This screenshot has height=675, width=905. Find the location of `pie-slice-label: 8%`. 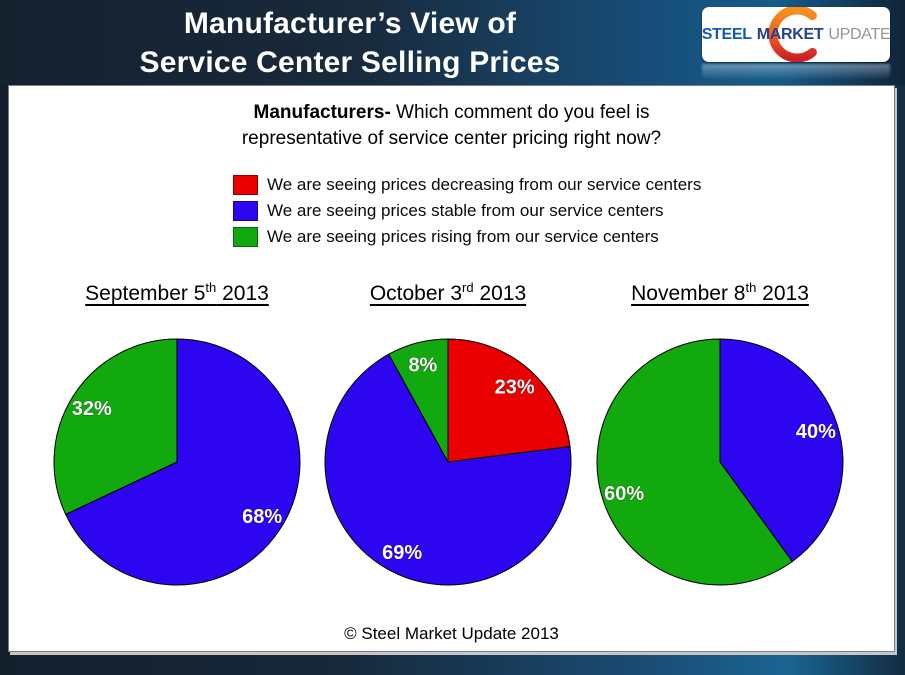

pie-slice-label: 8% is located at coordinates (422, 365).